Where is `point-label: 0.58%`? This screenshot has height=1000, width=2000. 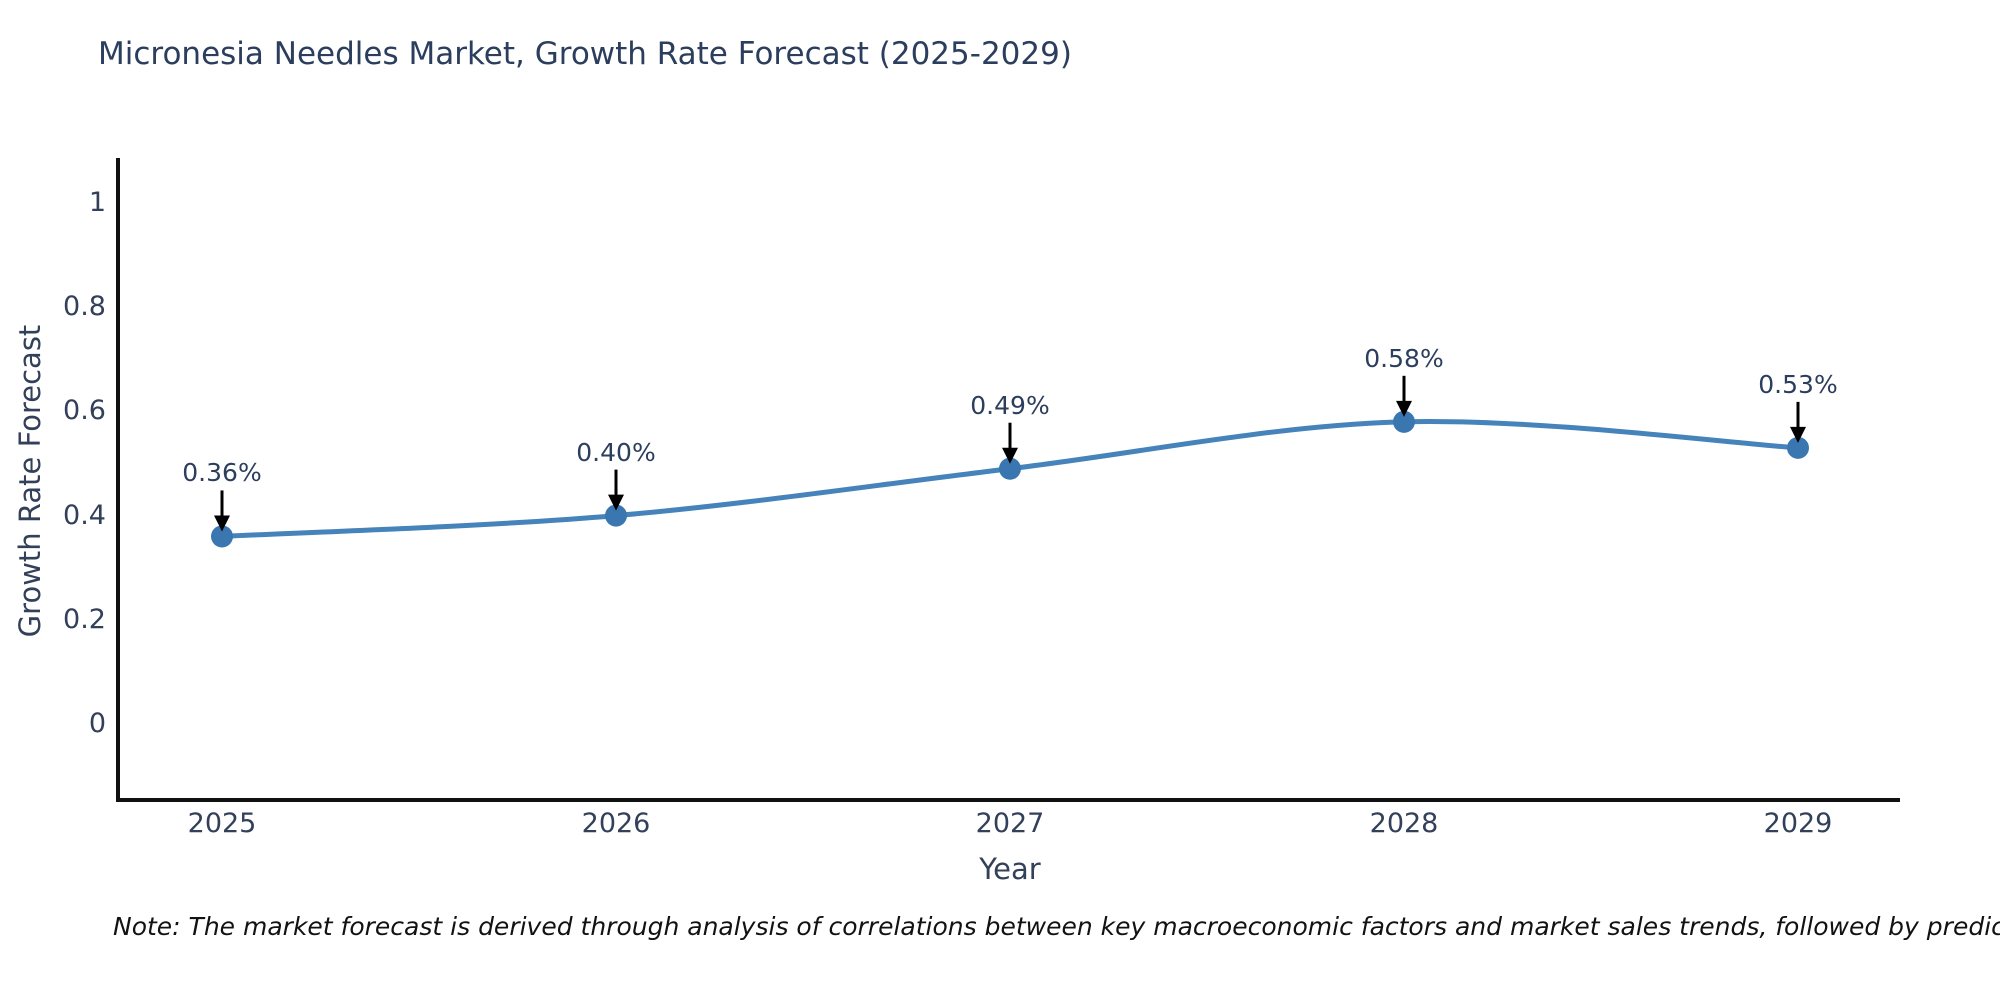
point-label: 0.58% is located at coordinates (1404, 358).